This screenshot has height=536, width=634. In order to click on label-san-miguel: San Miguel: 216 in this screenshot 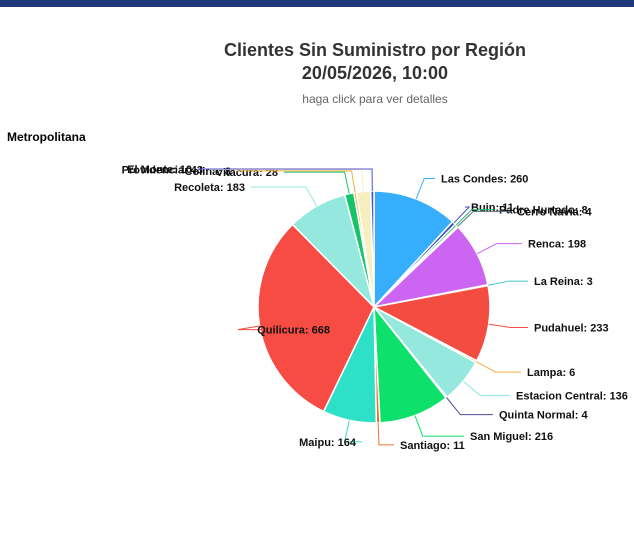, I will do `click(511, 437)`.